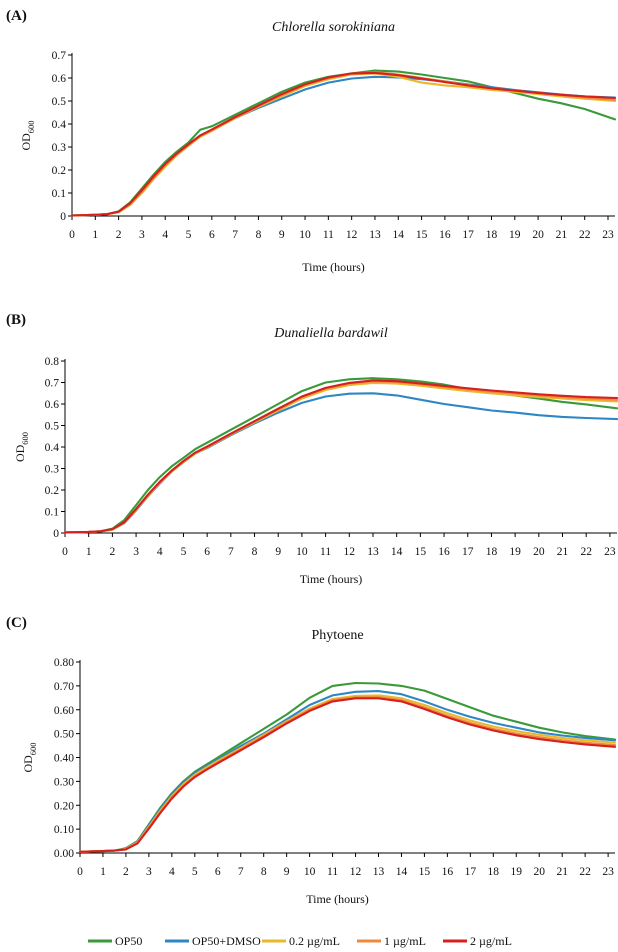  What do you see at coordinates (492, 235) in the screenshot?
I see `x-tick-label: 18` at bounding box center [492, 235].